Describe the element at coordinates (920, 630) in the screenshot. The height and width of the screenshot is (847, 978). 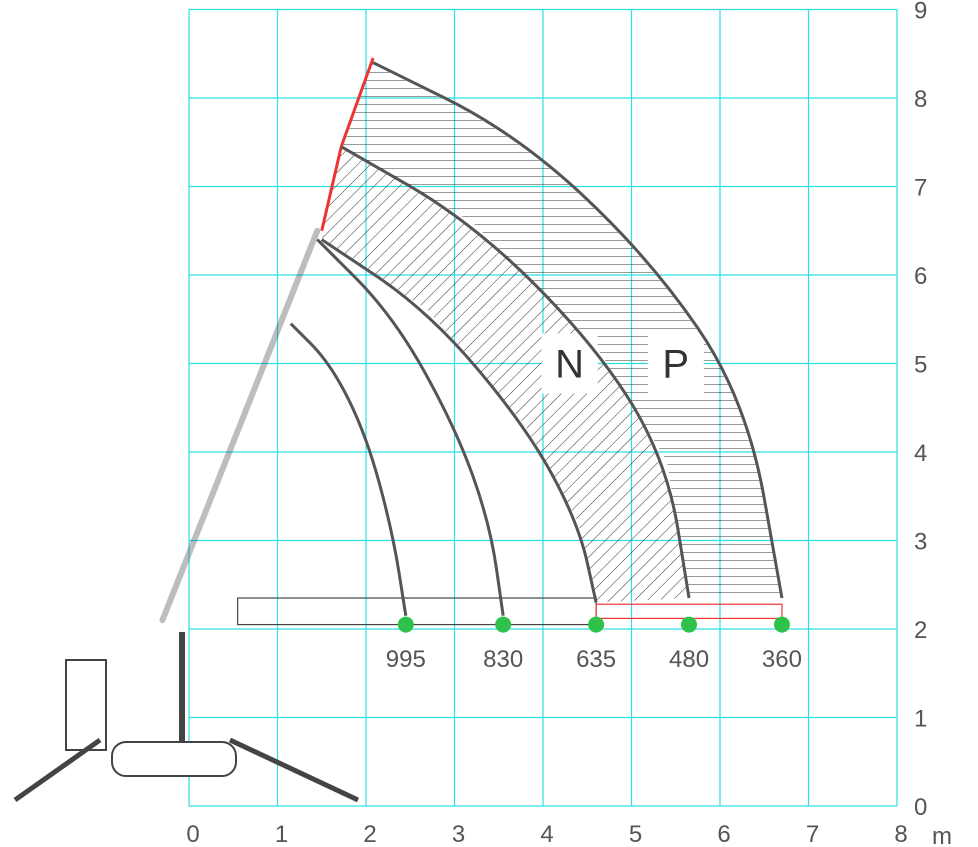
I see `y-tick-label: 2` at that location.